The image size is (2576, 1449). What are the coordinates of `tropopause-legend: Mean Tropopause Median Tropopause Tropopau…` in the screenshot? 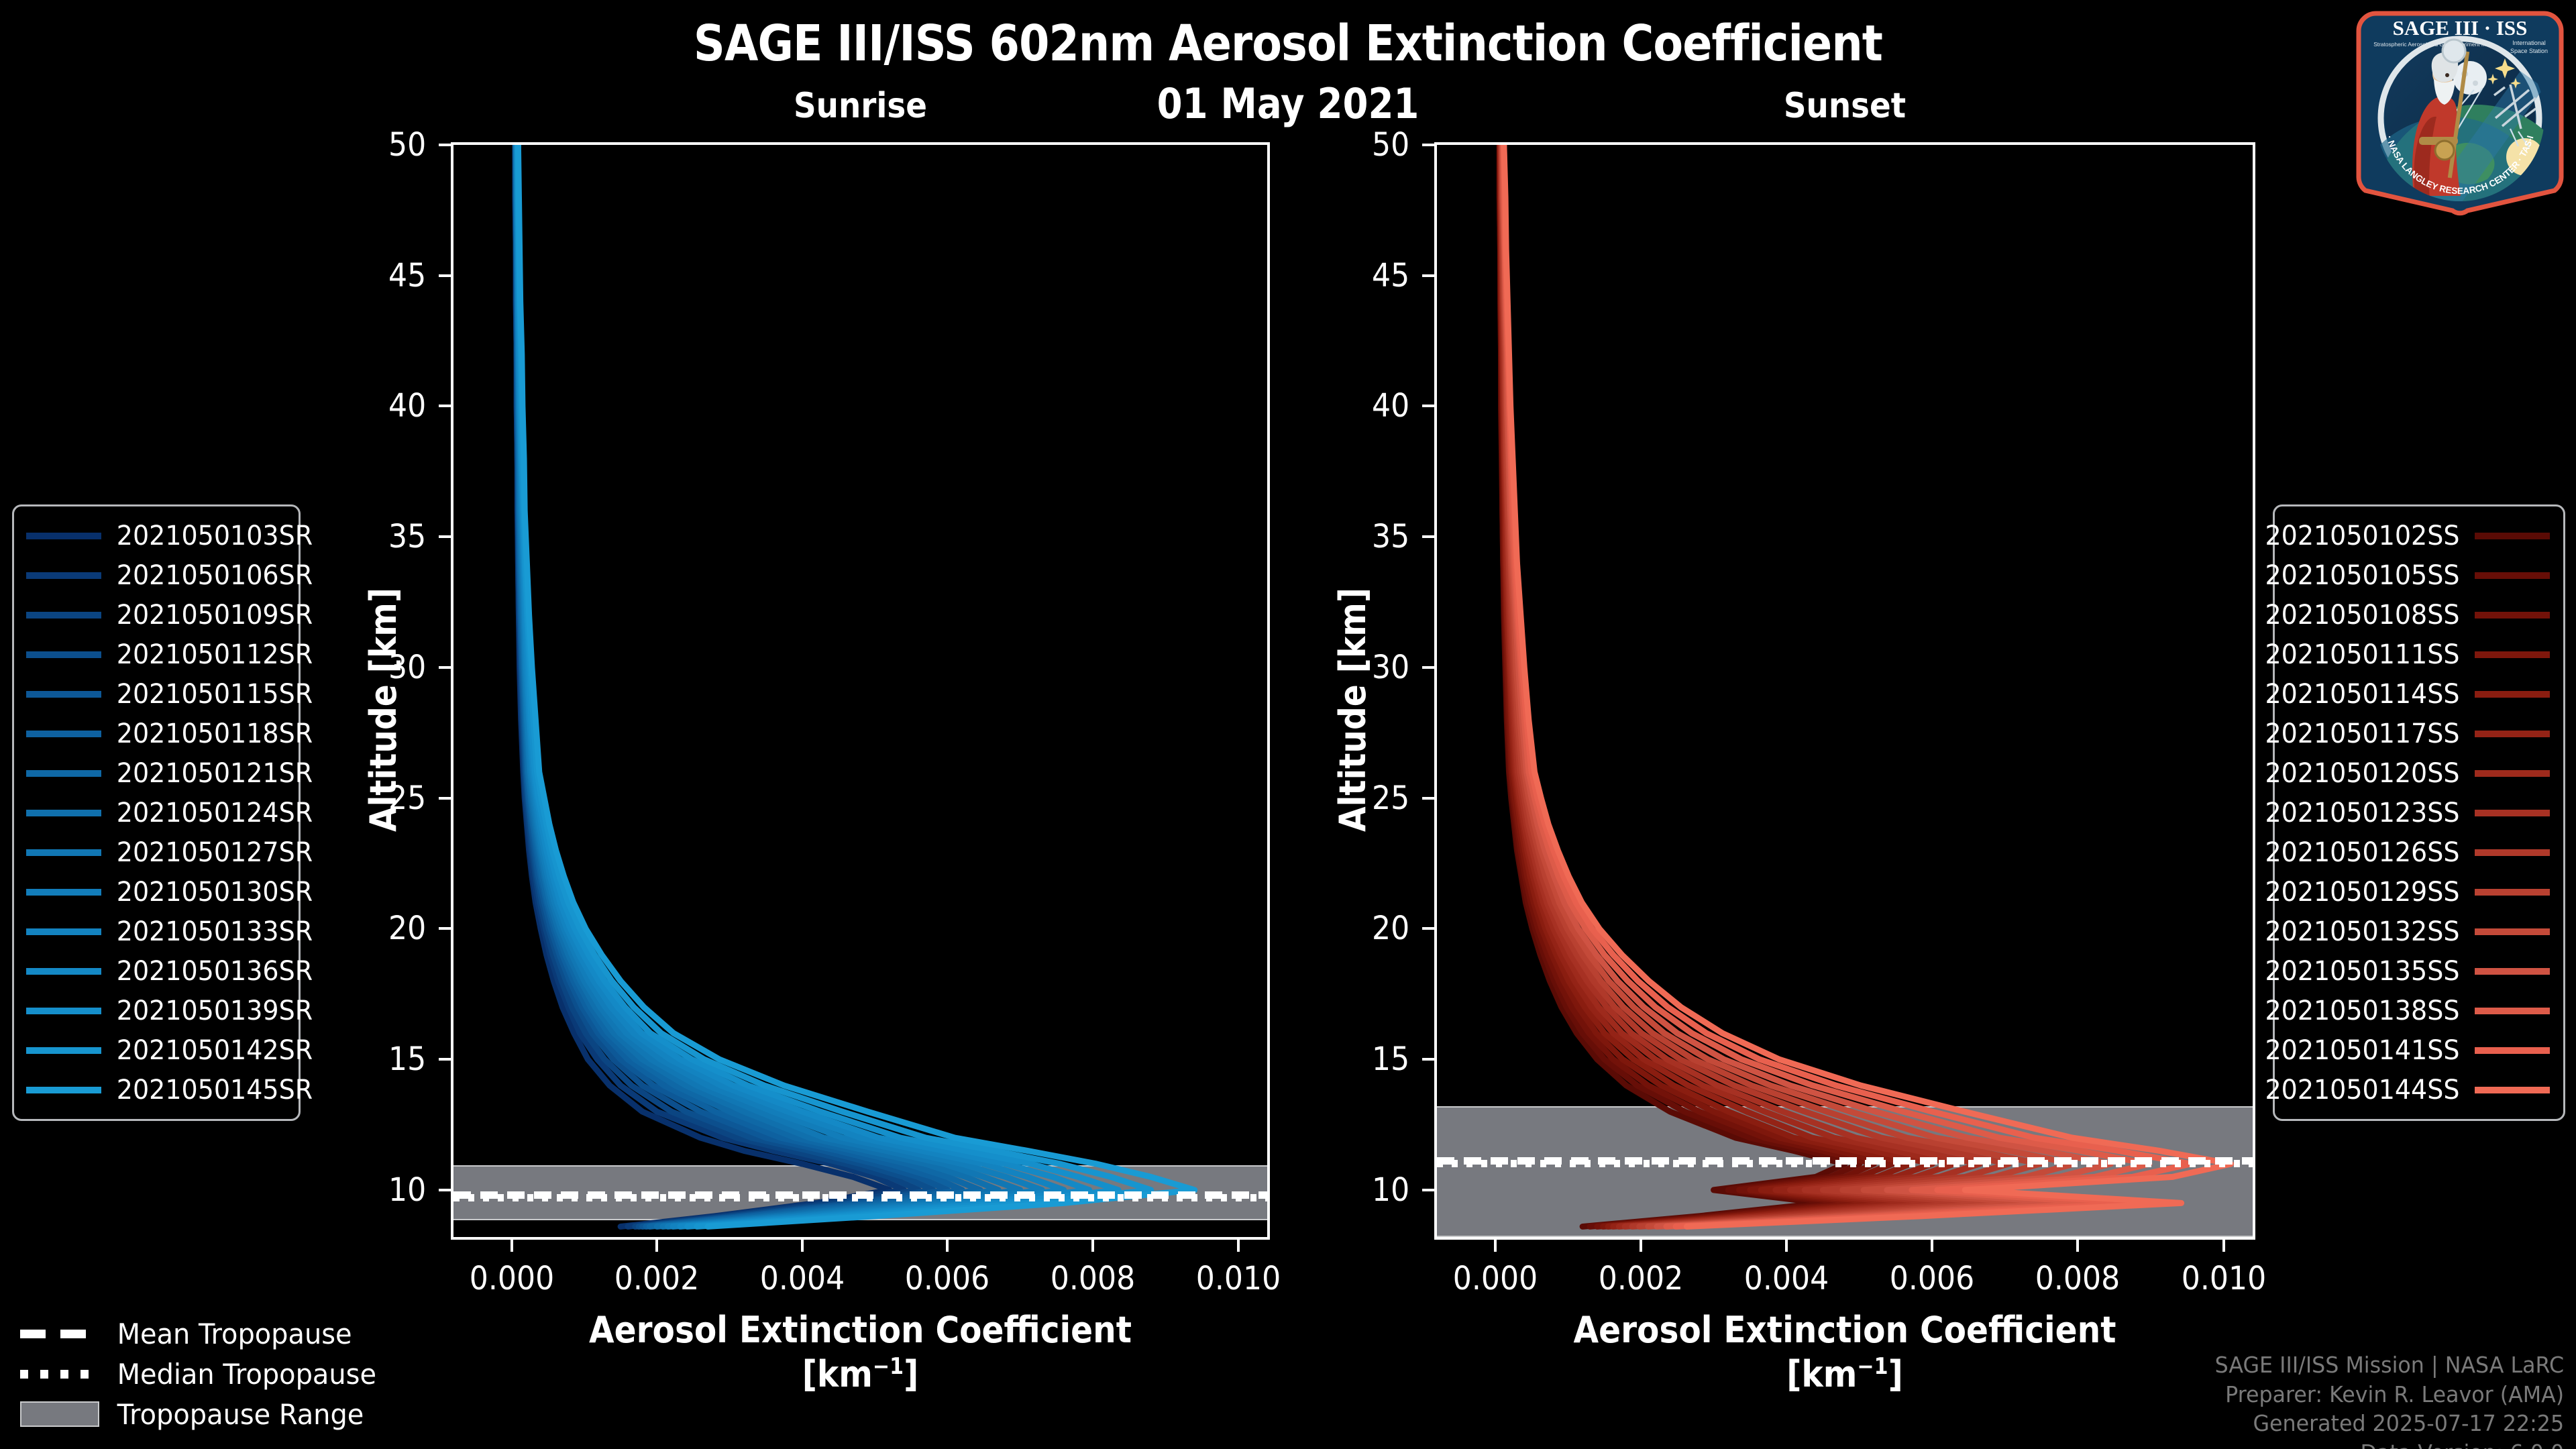 It's located at (228, 1373).